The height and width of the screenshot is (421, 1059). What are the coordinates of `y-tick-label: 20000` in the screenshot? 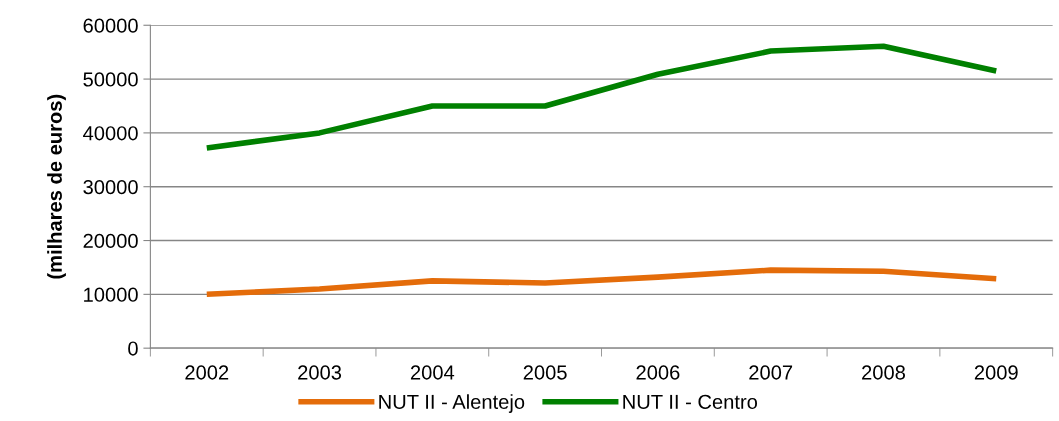 It's located at (110, 241).